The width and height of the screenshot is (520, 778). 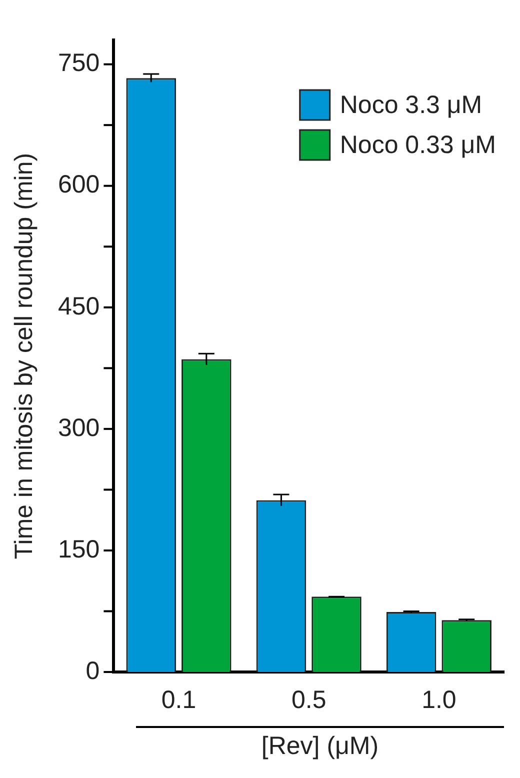 I want to click on y-axis-title: Time in mitosis by cell roundup (min), so click(x=24, y=356).